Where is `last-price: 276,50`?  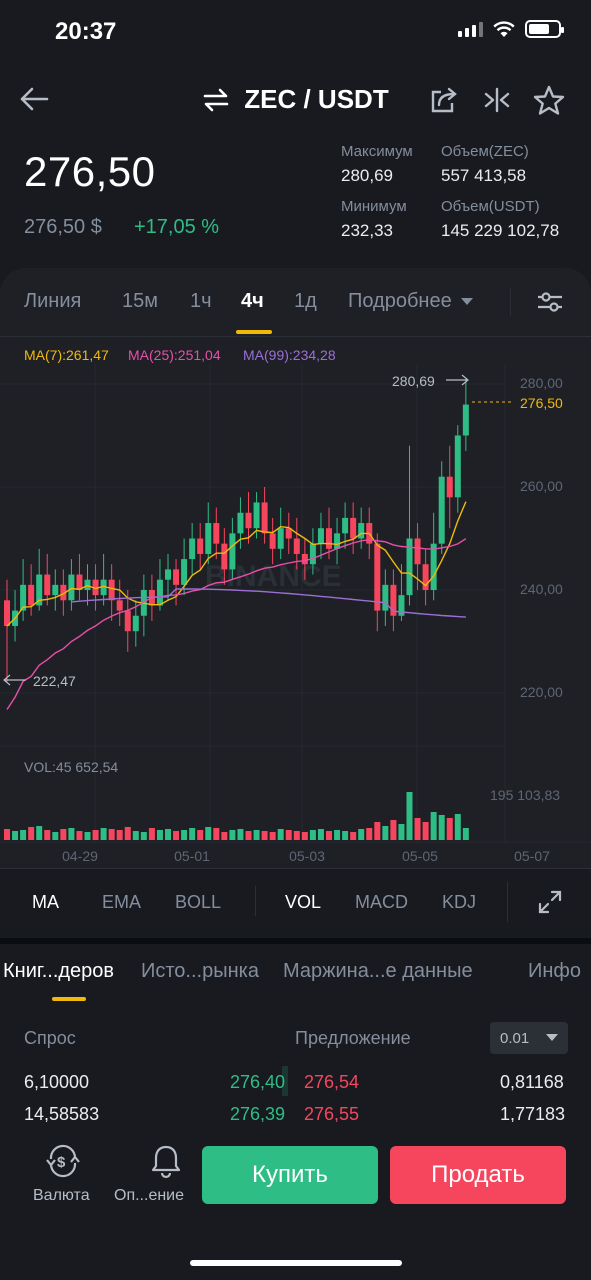
last-price: 276,50 is located at coordinates (90, 171).